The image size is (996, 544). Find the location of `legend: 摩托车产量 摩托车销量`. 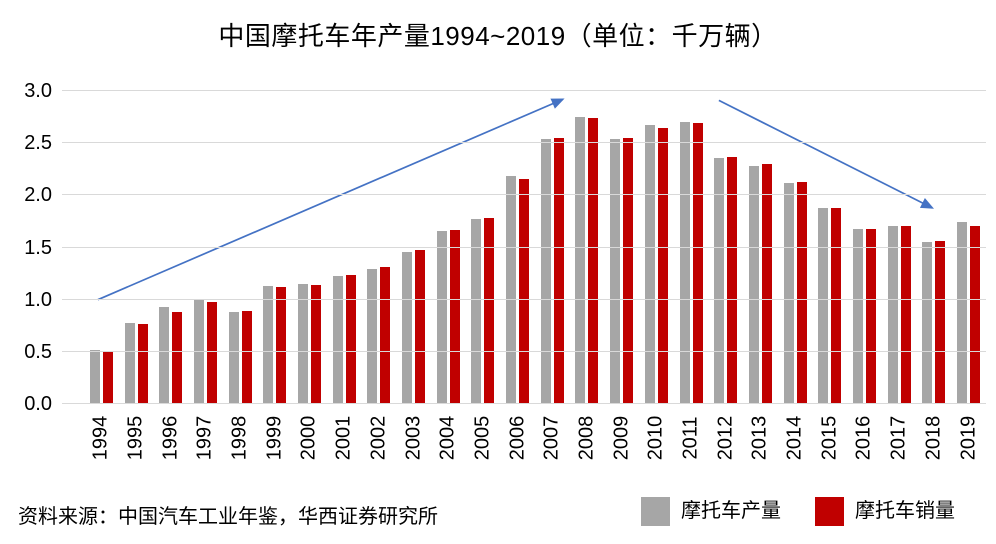

legend: 摩托车产量 摩托车销量 is located at coordinates (798, 511).